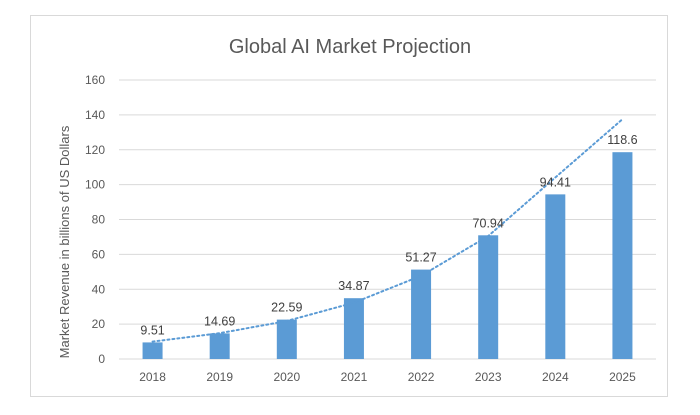 This screenshot has width=700, height=415. I want to click on data-label: 51.27, so click(420, 258).